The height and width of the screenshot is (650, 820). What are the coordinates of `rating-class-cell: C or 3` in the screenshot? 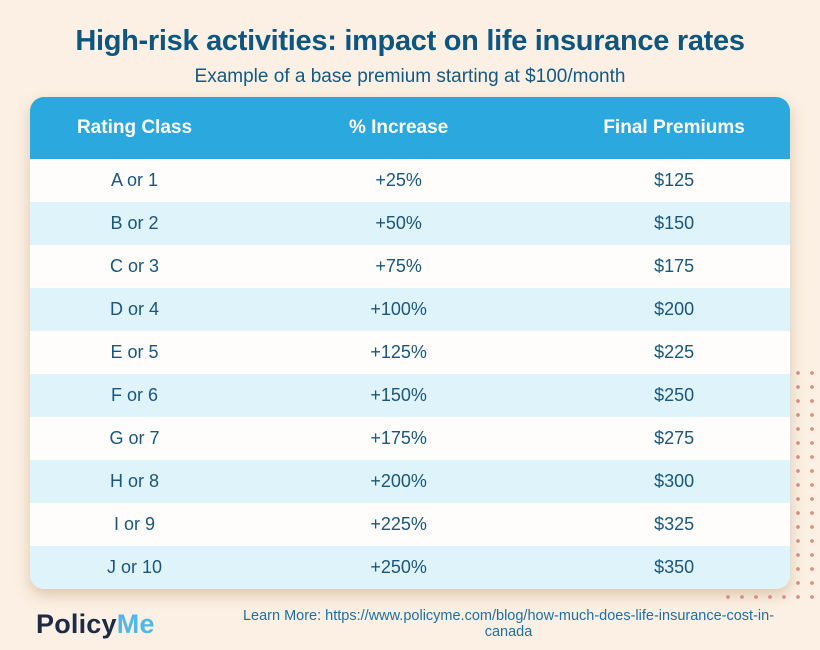 It's located at (134, 266).